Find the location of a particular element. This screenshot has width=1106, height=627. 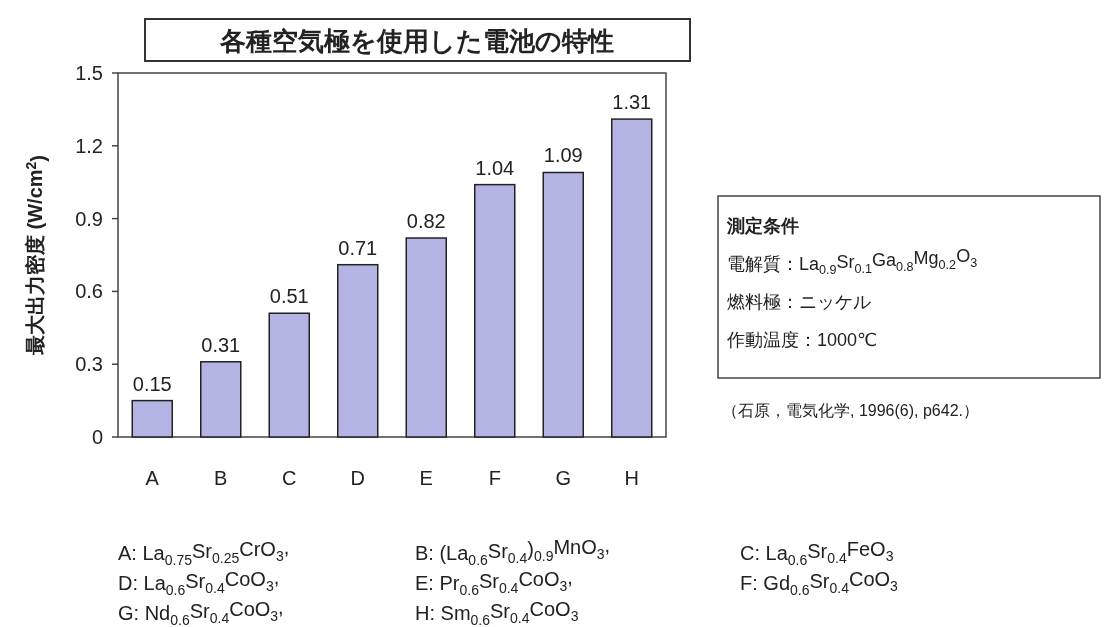

x-tick-label: A is located at coordinates (152, 478).